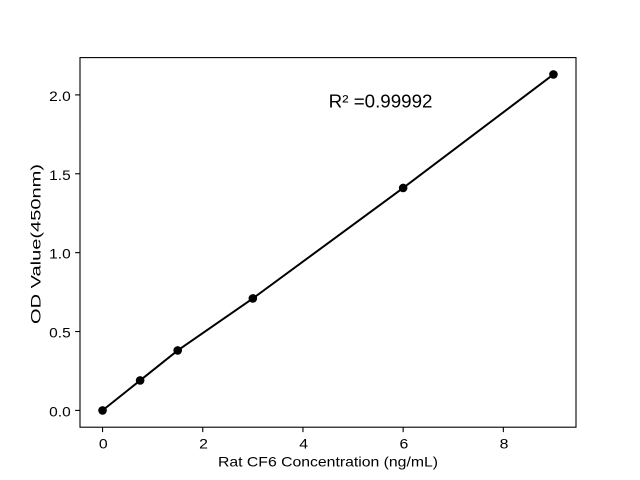 This screenshot has height=480, width=640. Describe the element at coordinates (203, 443) in the screenshot. I see `svg-text: 2` at that location.